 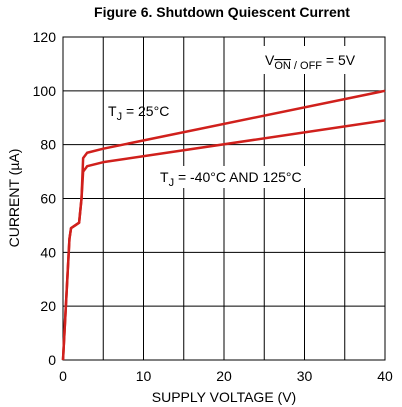 I want to click on annotation: VON / OFF = 5V, so click(x=310, y=62).